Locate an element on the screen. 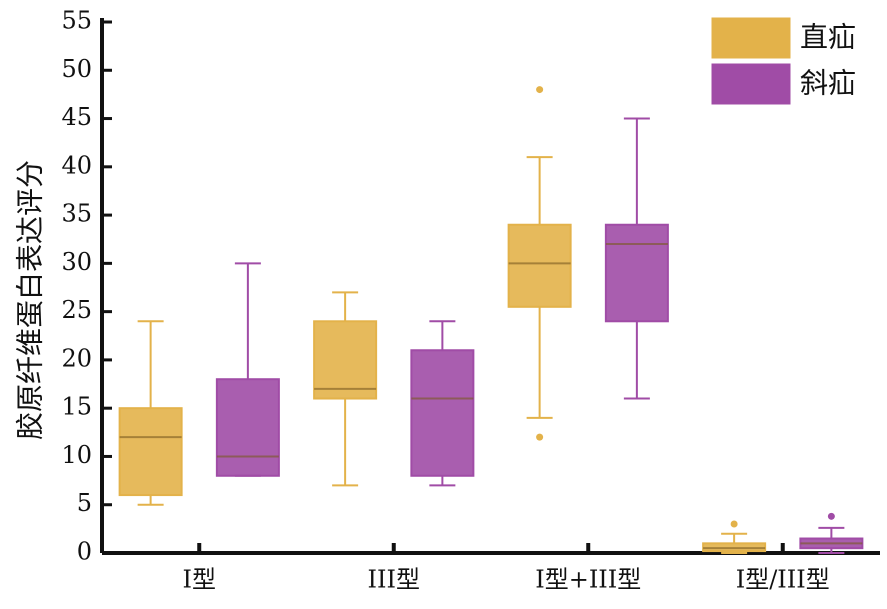 Image resolution: width=887 pixels, height=609 pixels. x-tick-label: I型 is located at coordinates (199, 580).